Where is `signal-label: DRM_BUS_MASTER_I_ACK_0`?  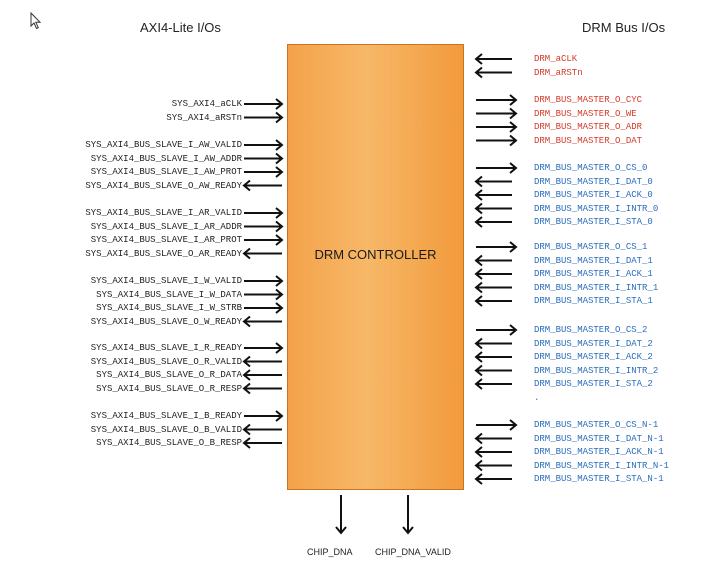
signal-label: DRM_BUS_MASTER_I_ACK_0 is located at coordinates (593, 195).